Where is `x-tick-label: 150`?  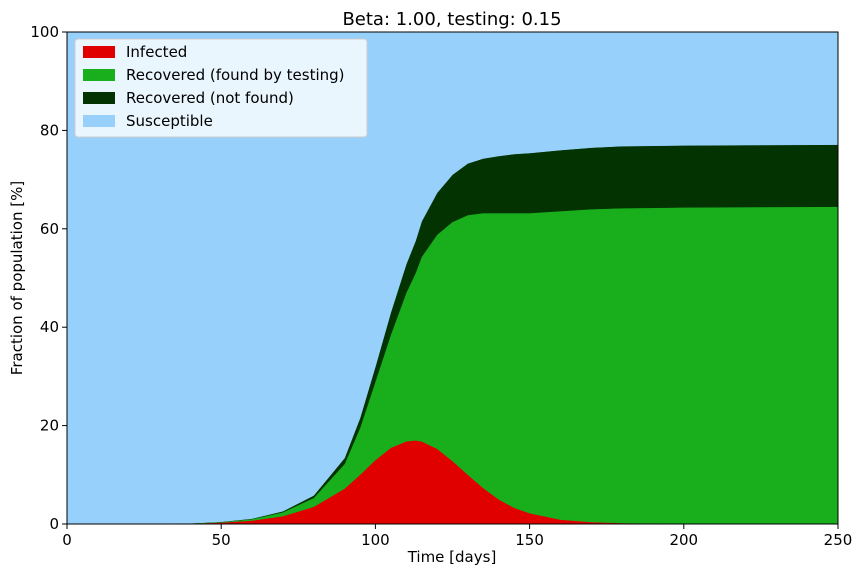
x-tick-label: 150 is located at coordinates (529, 540).